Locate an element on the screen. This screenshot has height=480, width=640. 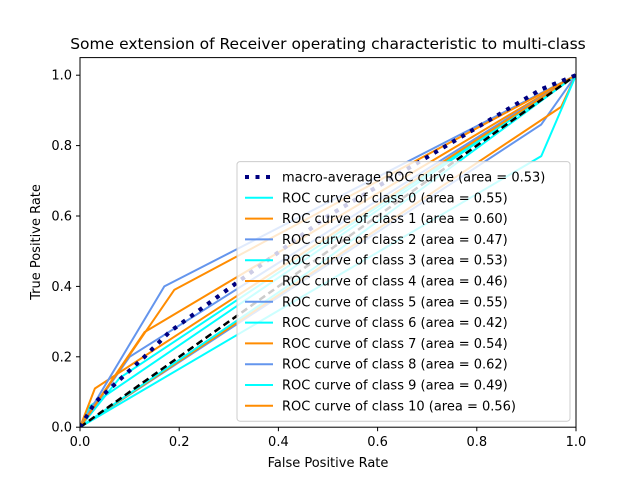
x-axis-title: False Positive Rate is located at coordinates (328, 463).